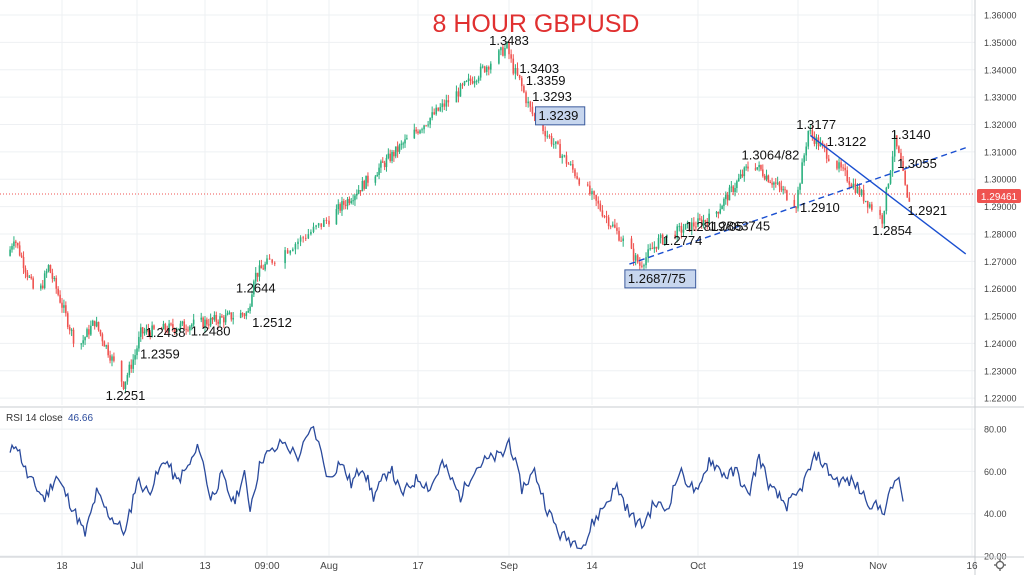  I want to click on key-price-label: 1.3293, so click(552, 96).